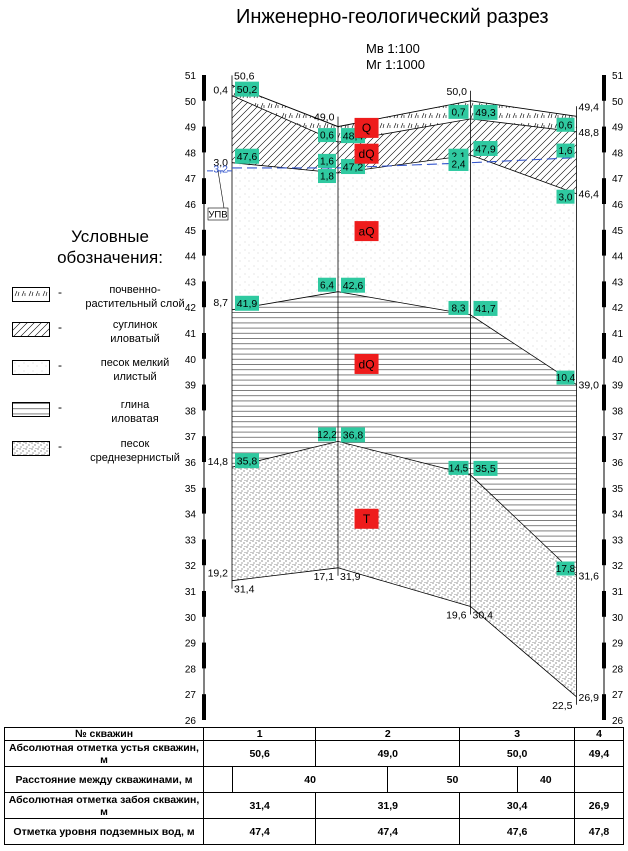  I want to click on well-4-depth-label: 22,5, so click(562, 706).